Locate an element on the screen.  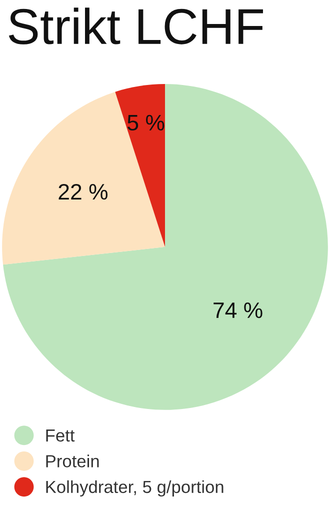
legend-label: Fett is located at coordinates (60, 436).